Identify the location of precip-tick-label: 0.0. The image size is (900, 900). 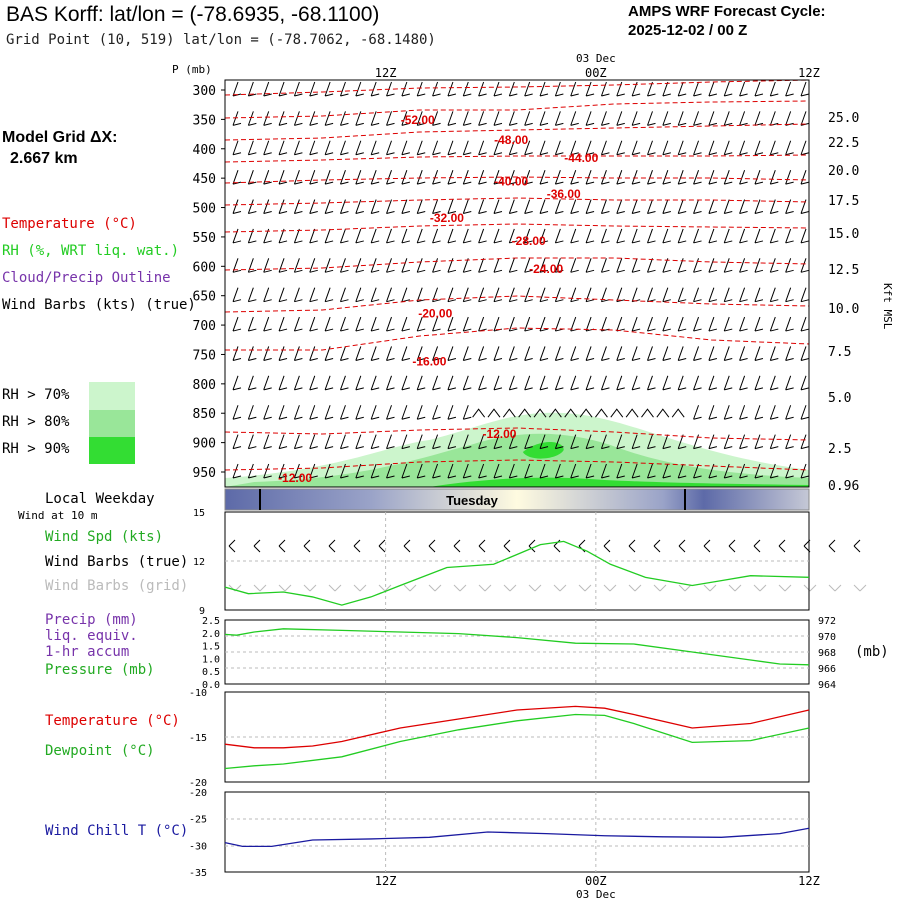
(211, 685).